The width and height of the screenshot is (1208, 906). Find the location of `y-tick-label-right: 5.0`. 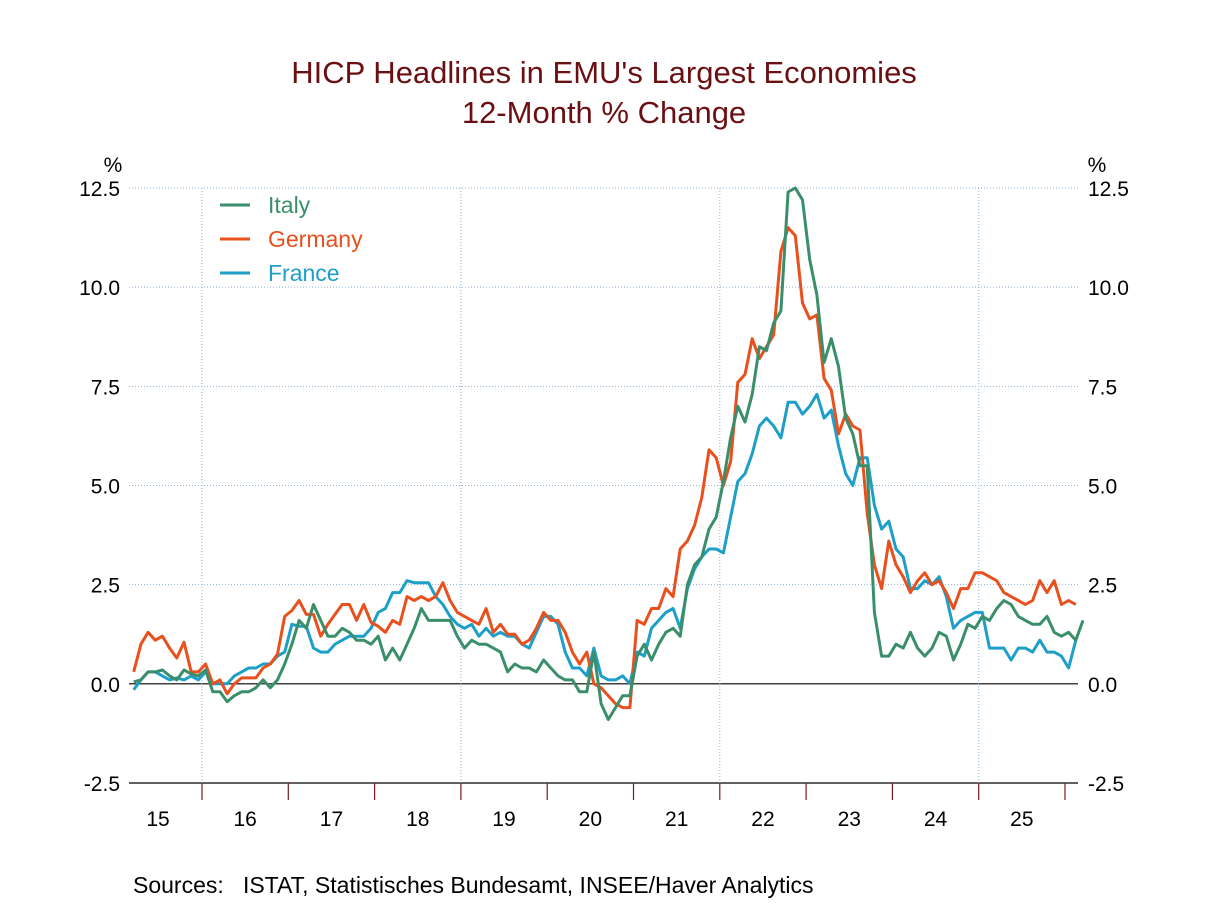

y-tick-label-right: 5.0 is located at coordinates (1102, 487).